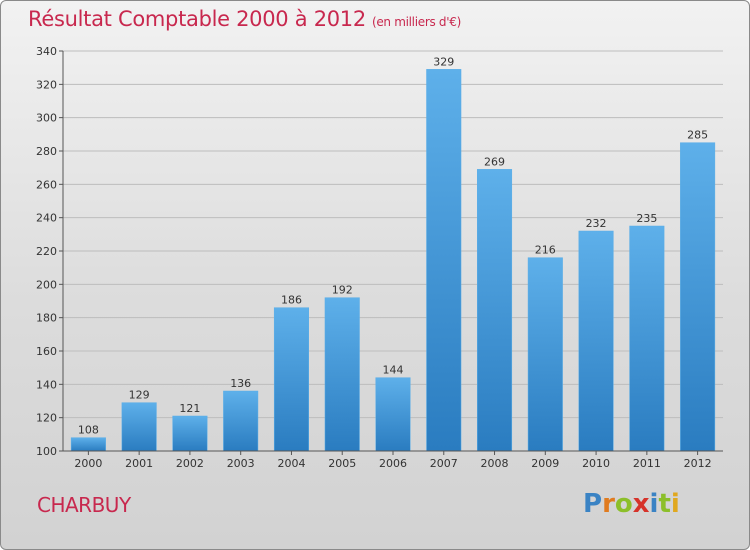 Image resolution: width=750 pixels, height=550 pixels. I want to click on x-tick-label: 2011, so click(647, 463).